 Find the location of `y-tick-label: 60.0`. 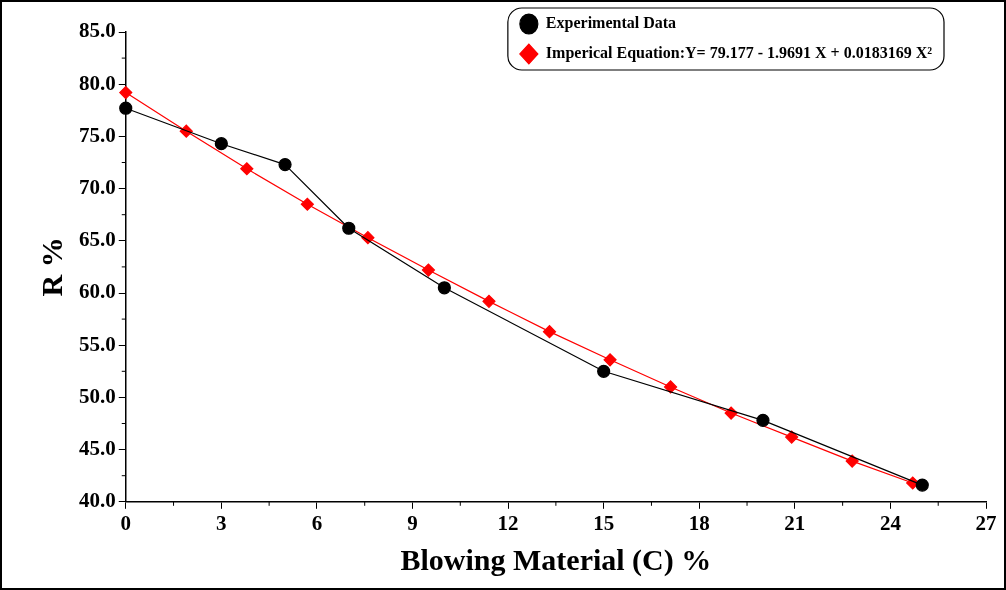

y-tick-label: 60.0 is located at coordinates (97, 291).